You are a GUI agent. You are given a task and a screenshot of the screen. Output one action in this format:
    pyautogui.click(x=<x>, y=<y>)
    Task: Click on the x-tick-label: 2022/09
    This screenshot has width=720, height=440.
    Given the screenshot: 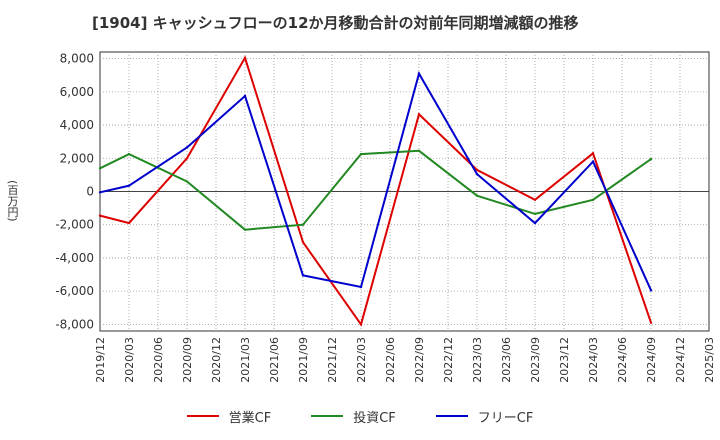 What is the action you would take?
    pyautogui.click(x=419, y=360)
    